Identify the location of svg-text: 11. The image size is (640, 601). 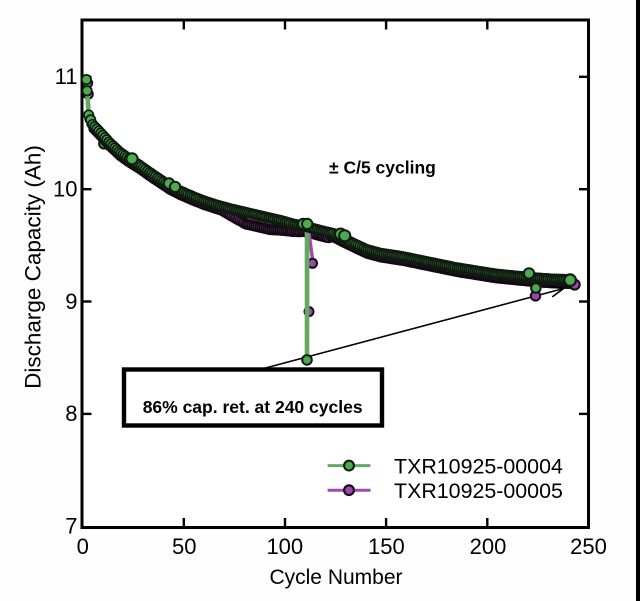
(66, 76).